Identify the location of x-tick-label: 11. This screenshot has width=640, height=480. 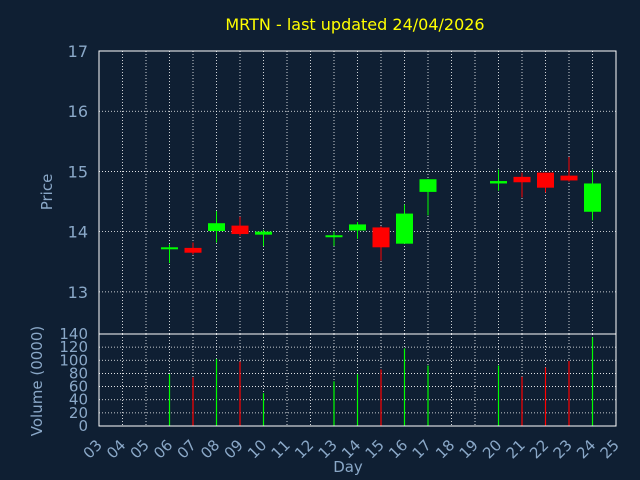
(281, 449).